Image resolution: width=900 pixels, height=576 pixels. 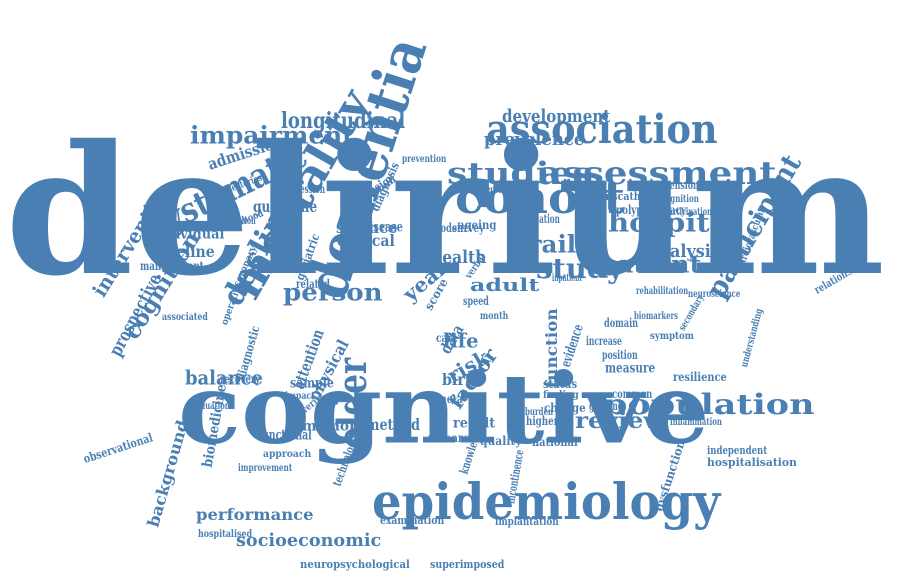 What do you see at coordinates (709, 405) in the screenshot?
I see `cloud-word-population: population` at bounding box center [709, 405].